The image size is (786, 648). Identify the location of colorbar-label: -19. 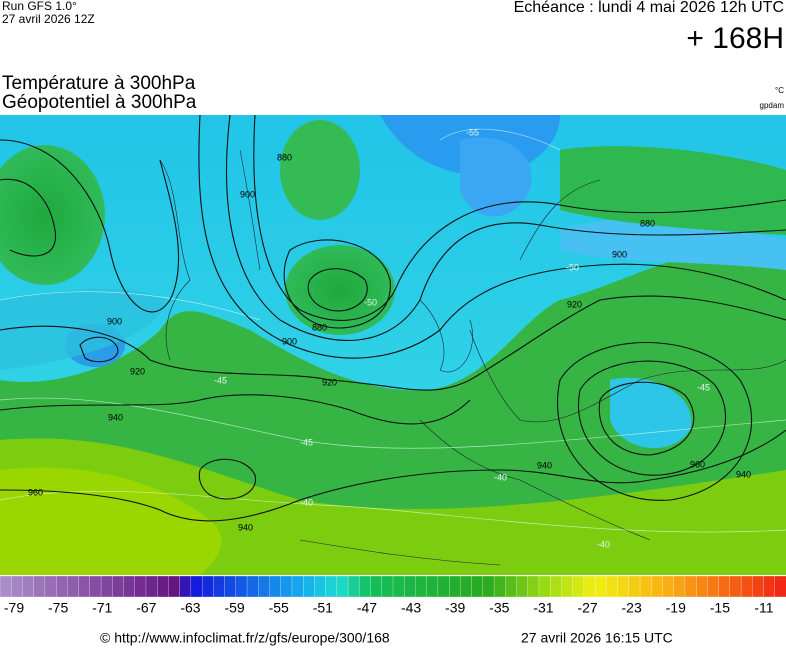
(676, 608).